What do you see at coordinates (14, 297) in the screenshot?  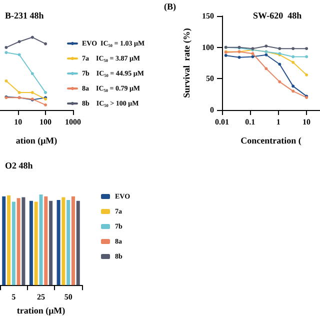 I see `x-tick-label: 5` at bounding box center [14, 297].